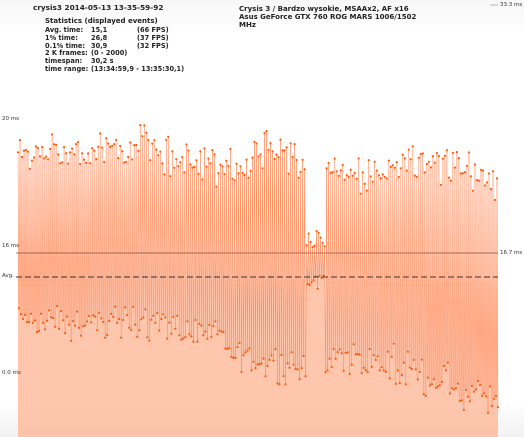 This screenshot has width=524, height=437. I want to click on stats-extra: (32 FPS), so click(153, 45).